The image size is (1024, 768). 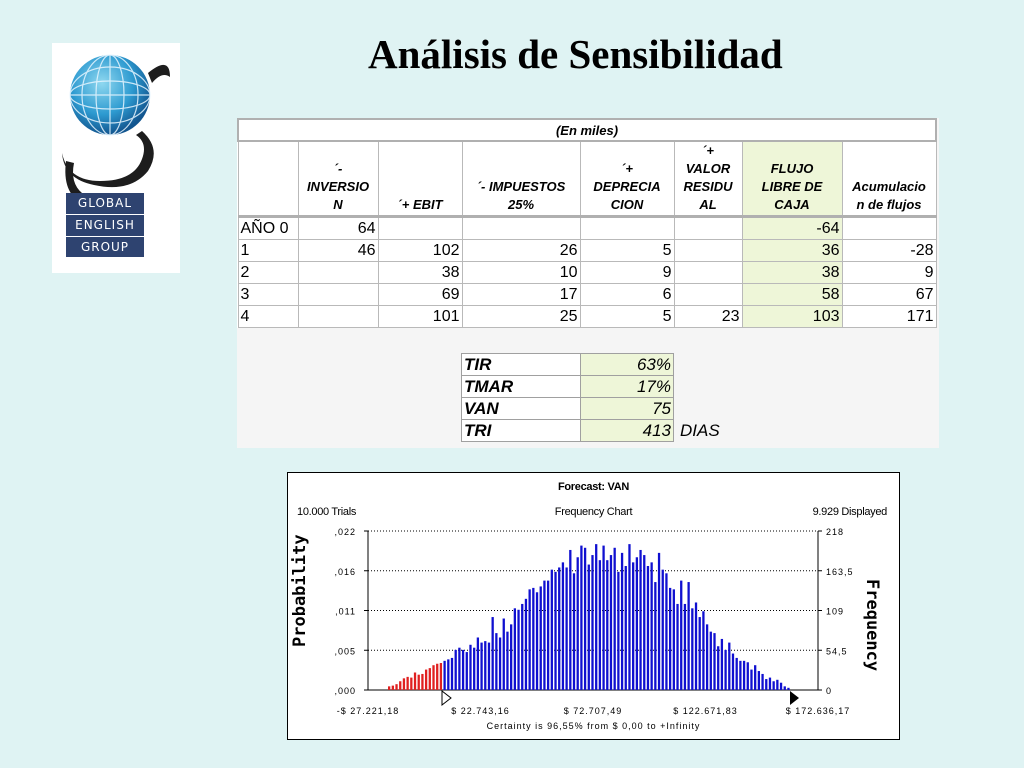 What do you see at coordinates (627, 408) in the screenshot?
I see `metric-value: 75` at bounding box center [627, 408].